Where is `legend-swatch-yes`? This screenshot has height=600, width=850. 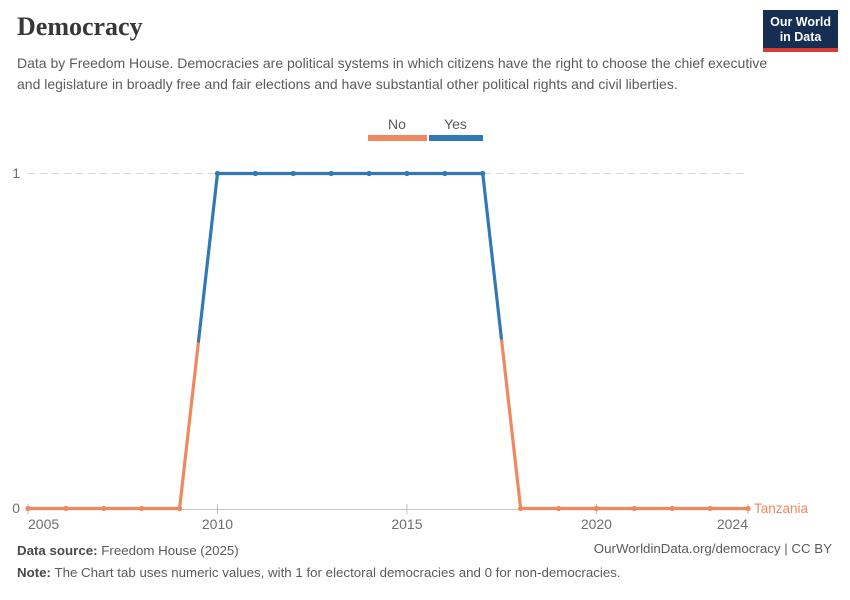
legend-swatch-yes is located at coordinates (455, 138).